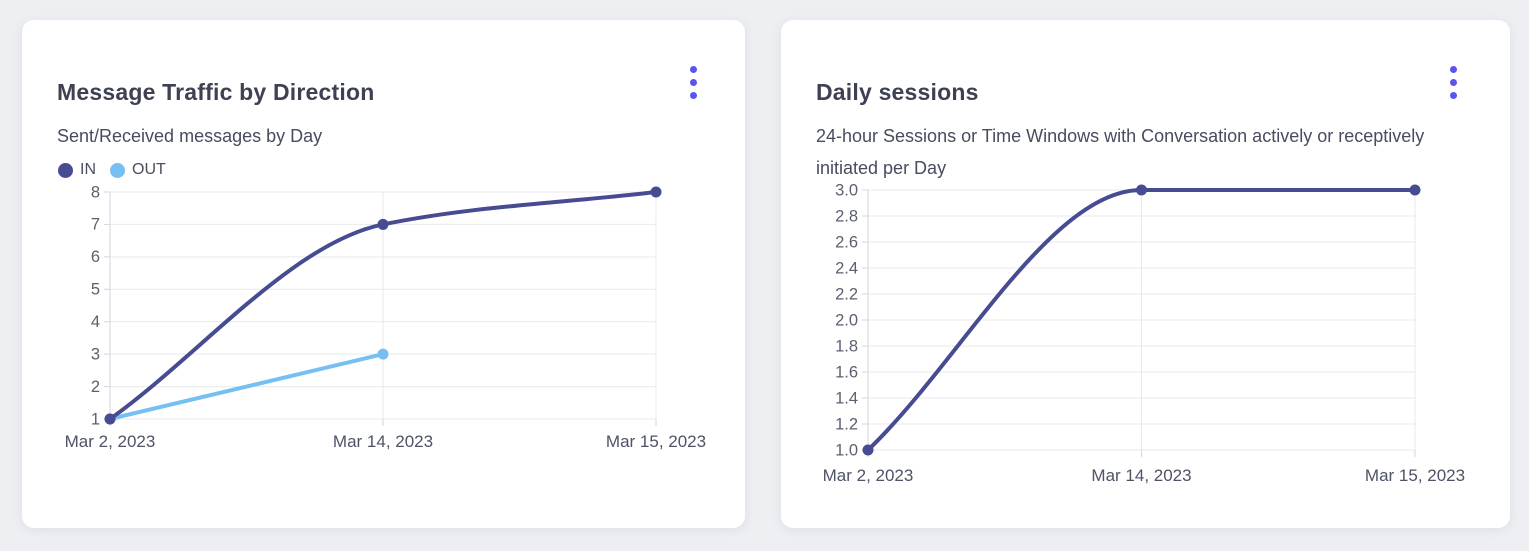 The image size is (1529, 551). Describe the element at coordinates (95, 192) in the screenshot. I see `svg-text: 8` at that location.